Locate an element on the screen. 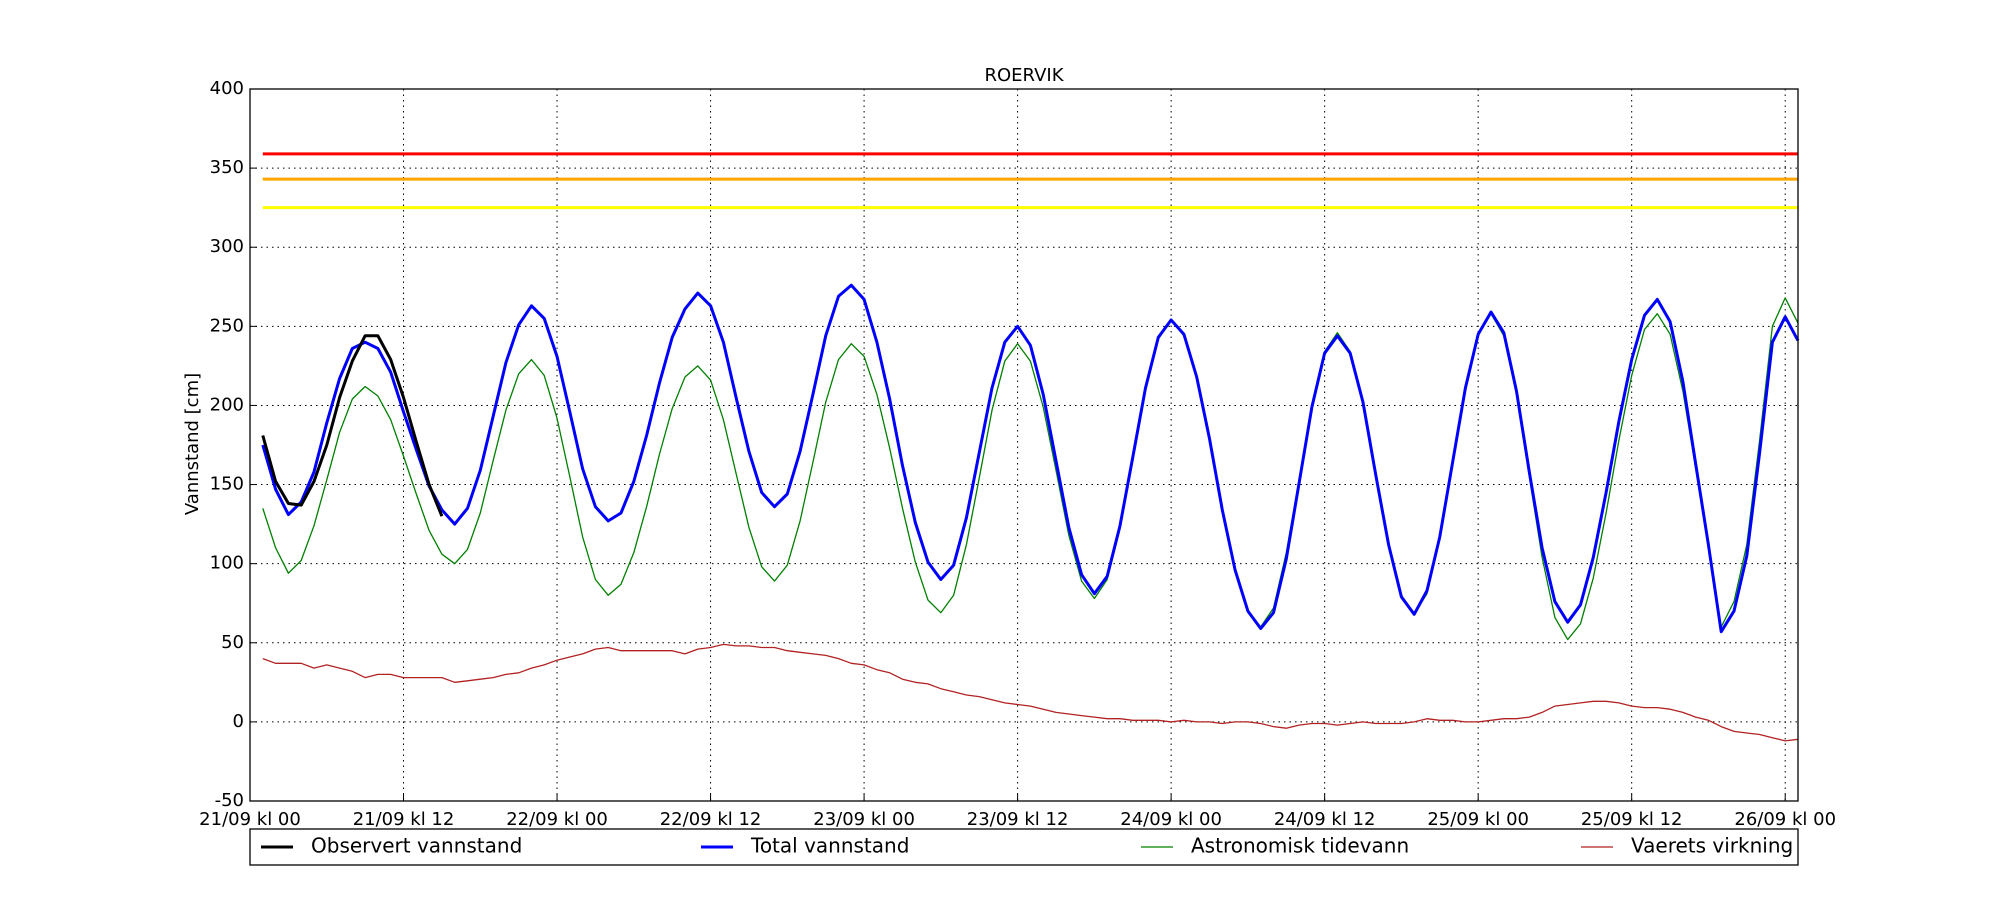  y-axis-label: Vannstand [cm] is located at coordinates (192, 444).